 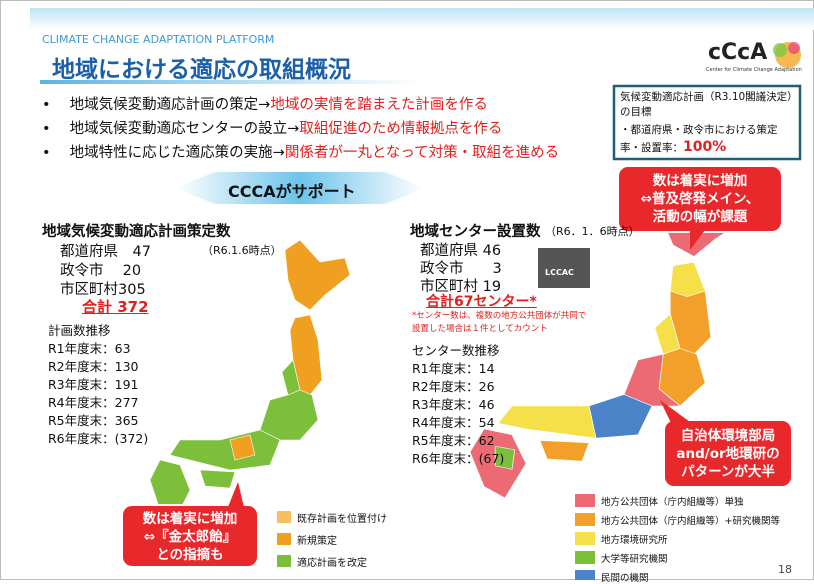 I want to click on legend-label: 地方公共団体（庁内組織等）+研究機関等, so click(x=690, y=521).